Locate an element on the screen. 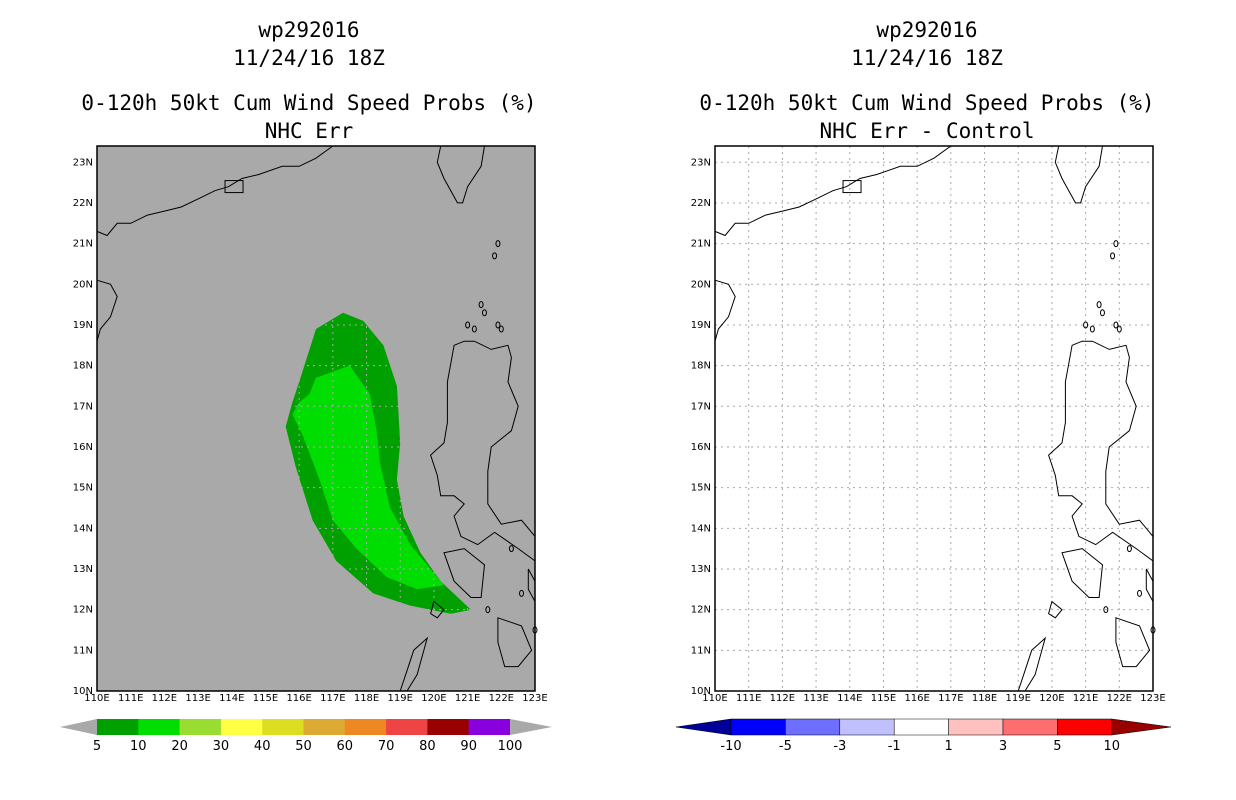 Image resolution: width=1236 pixels, height=800 pixels. colorbar-cap-high is located at coordinates (531, 727).